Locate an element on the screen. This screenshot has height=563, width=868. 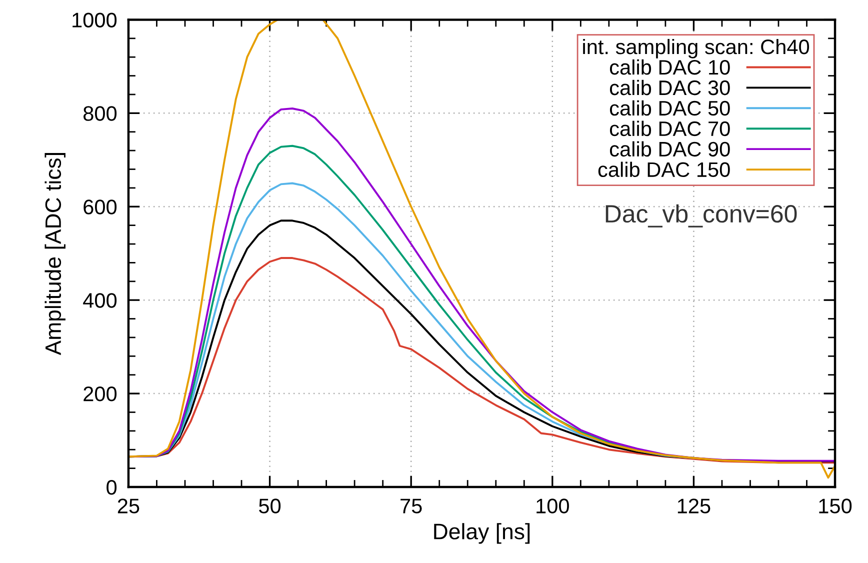
y-tick-label: 0 is located at coordinates (111, 487).